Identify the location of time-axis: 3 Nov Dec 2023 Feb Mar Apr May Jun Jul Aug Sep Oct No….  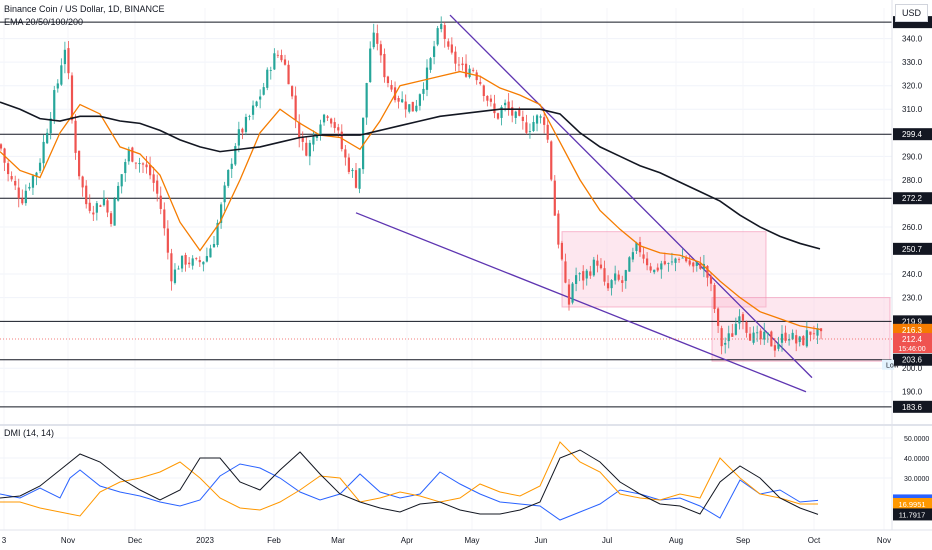
(446, 540).